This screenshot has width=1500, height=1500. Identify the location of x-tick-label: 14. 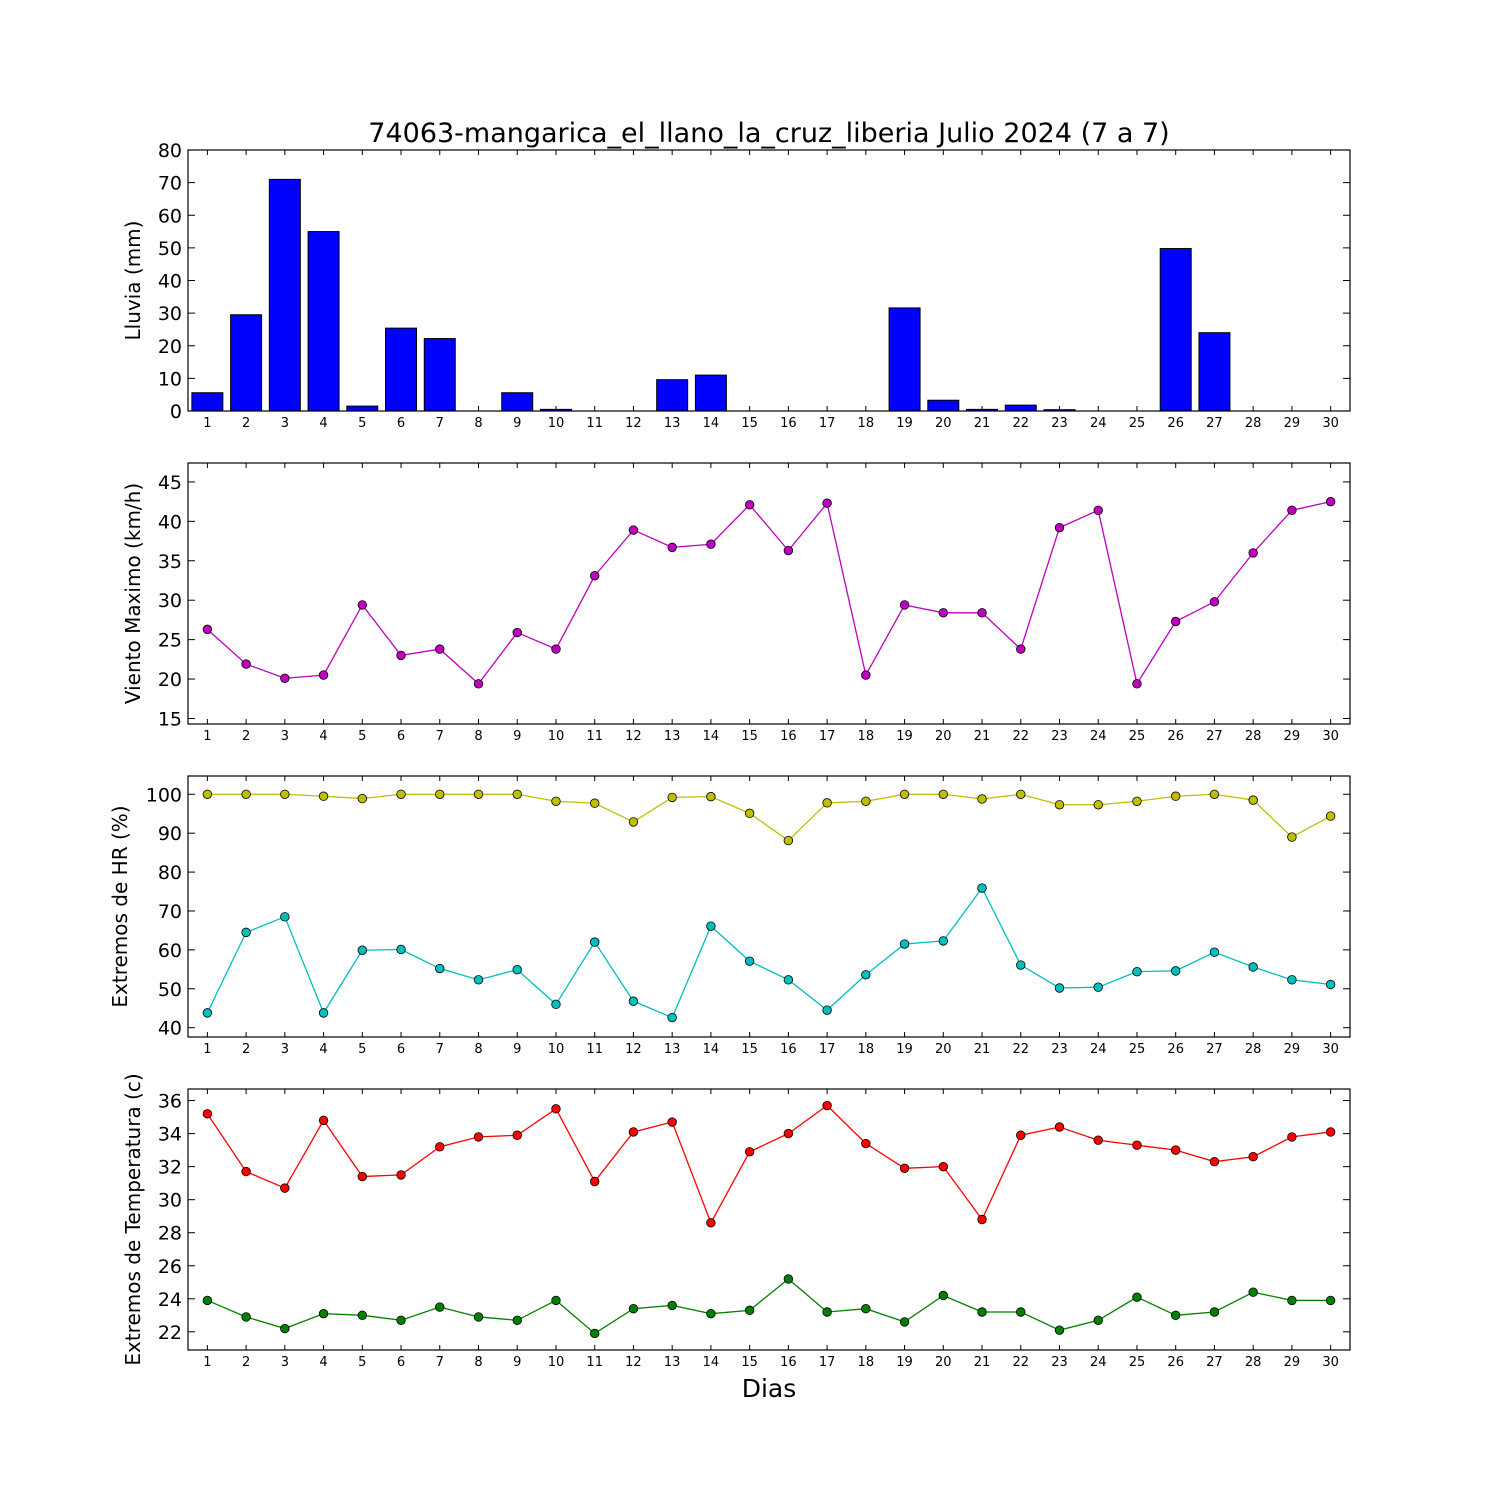
(711, 1049).